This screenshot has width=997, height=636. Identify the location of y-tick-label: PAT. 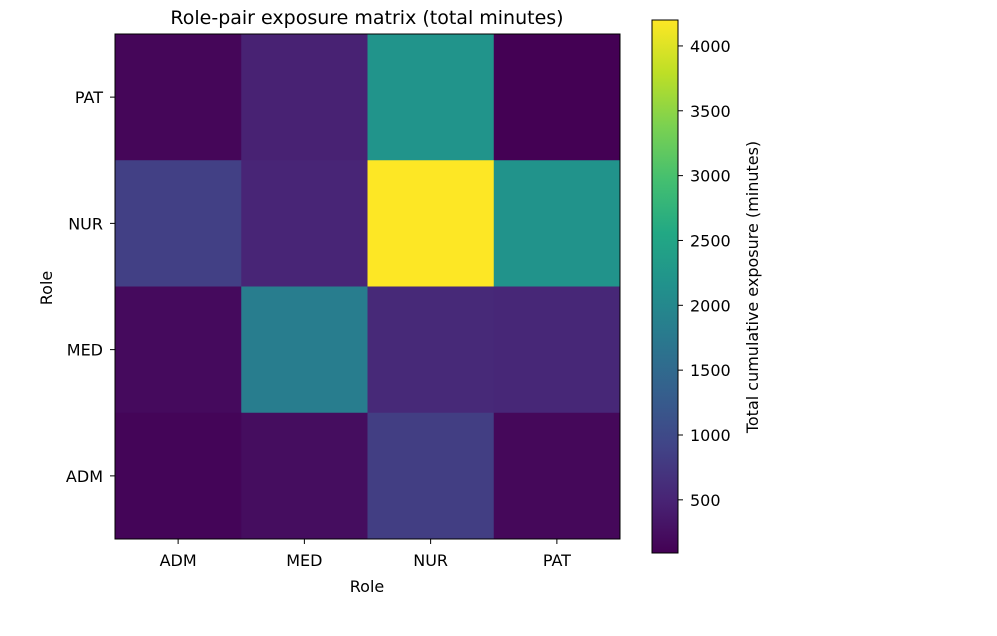
(89, 97).